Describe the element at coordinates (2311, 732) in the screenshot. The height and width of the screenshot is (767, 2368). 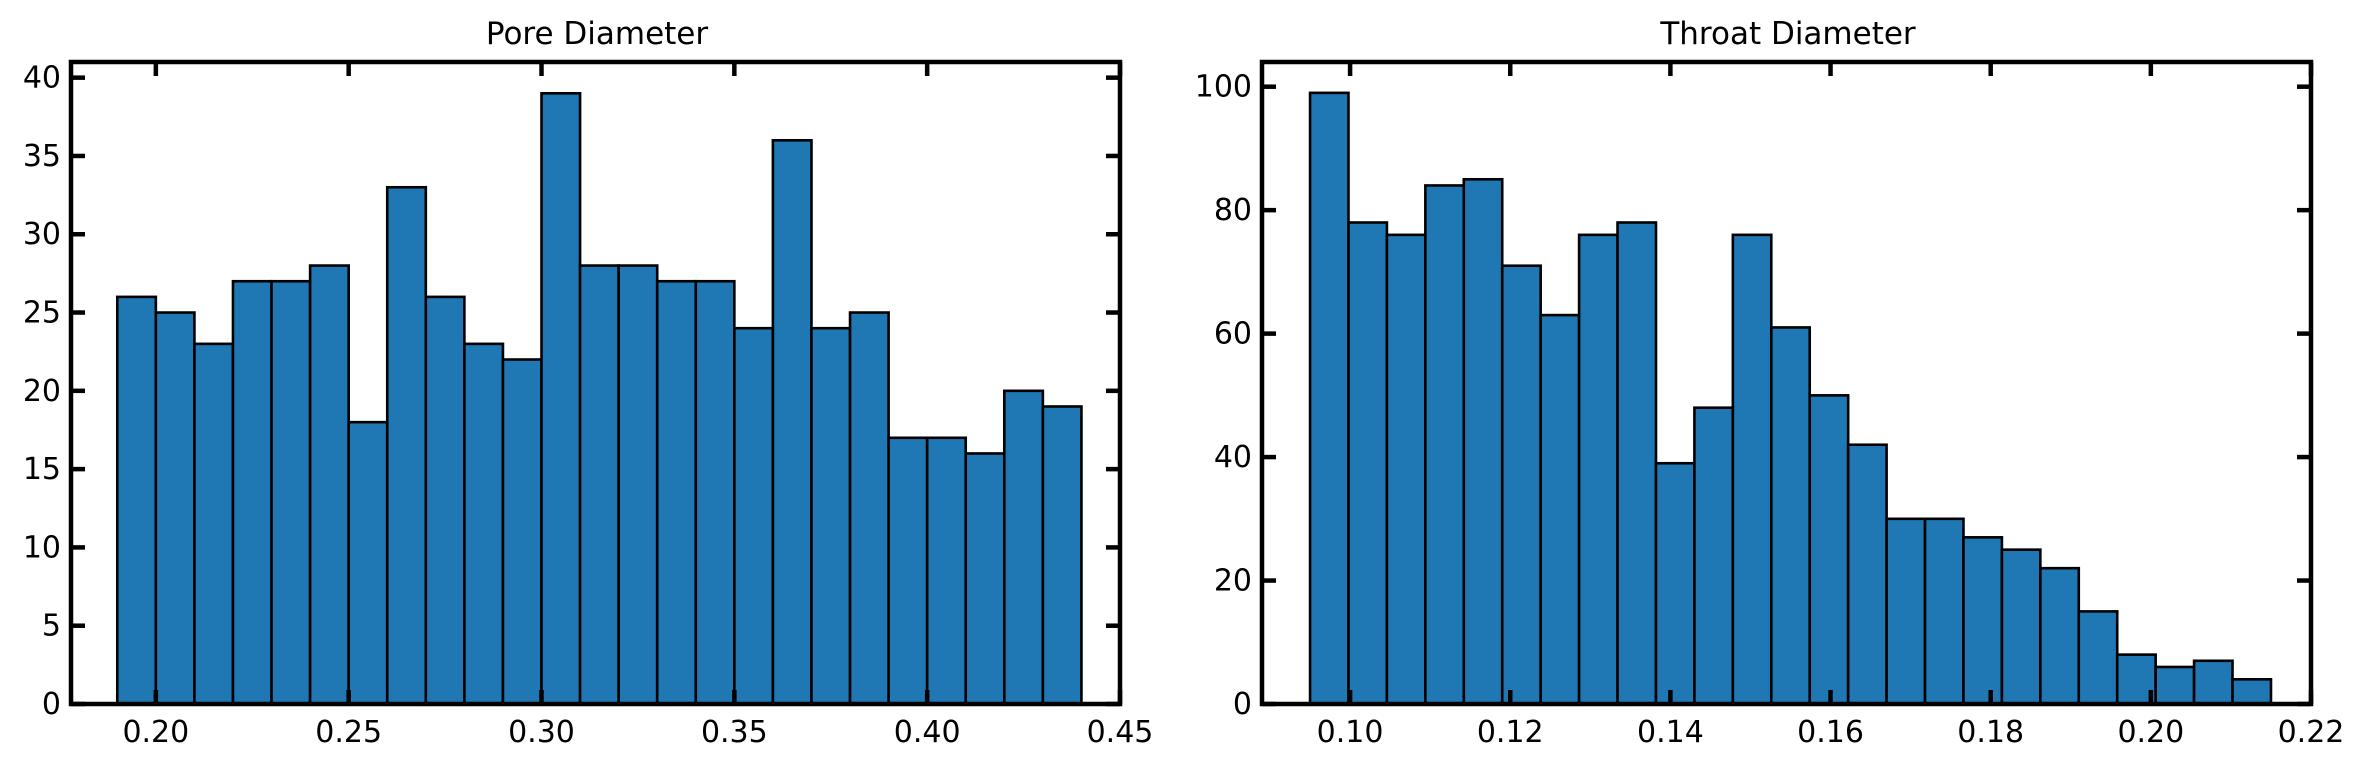
I see `x-tick-label: 0.22` at that location.